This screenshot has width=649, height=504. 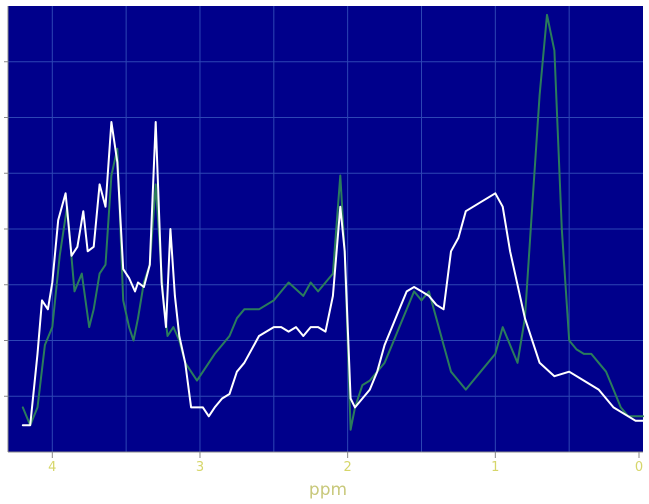 What do you see at coordinates (495, 467) in the screenshot?
I see `x-tick-label: 1` at bounding box center [495, 467].